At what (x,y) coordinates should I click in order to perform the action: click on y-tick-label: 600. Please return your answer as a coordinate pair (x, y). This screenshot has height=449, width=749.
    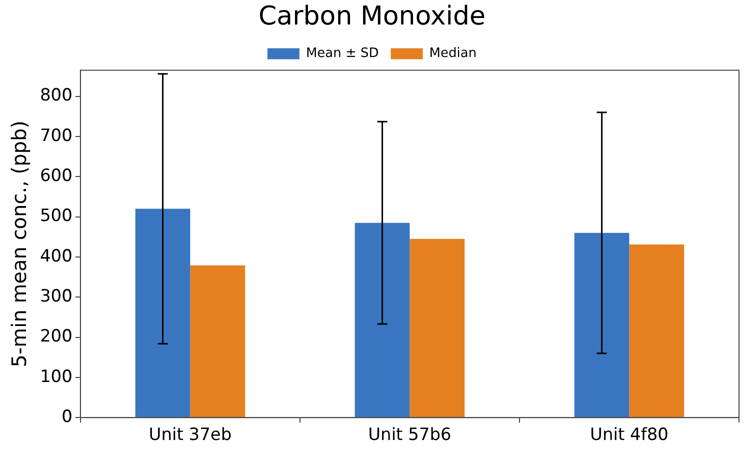
    Looking at the image, I should click on (56, 176).